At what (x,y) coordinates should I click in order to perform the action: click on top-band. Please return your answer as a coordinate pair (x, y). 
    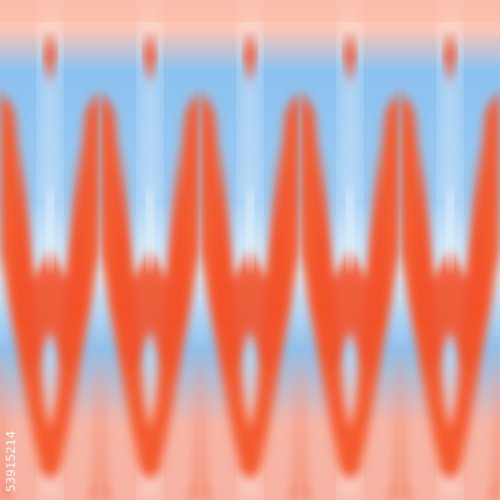
    Looking at the image, I should click on (250, 11).